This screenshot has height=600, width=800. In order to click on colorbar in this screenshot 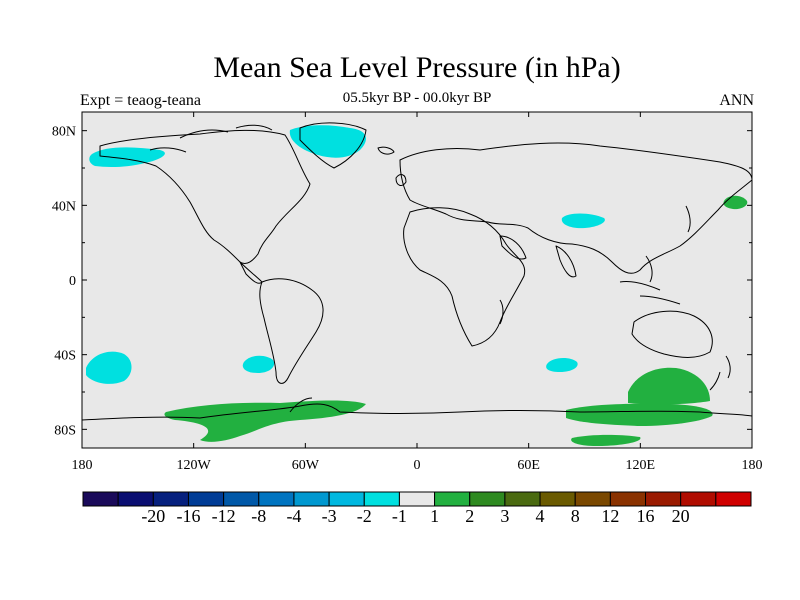, I will do `click(417, 499)`.